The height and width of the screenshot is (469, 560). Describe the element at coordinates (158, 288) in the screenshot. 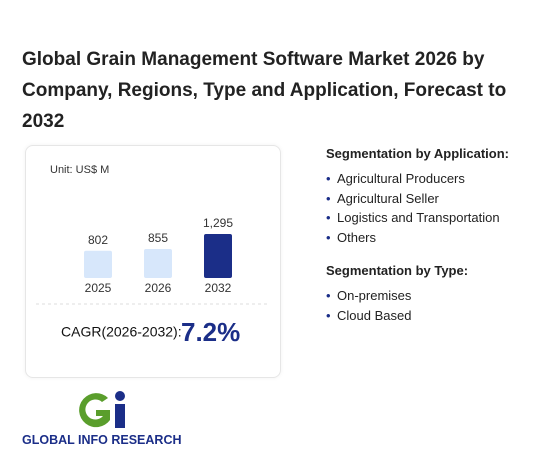

I see `x-tick-label: 2026` at that location.